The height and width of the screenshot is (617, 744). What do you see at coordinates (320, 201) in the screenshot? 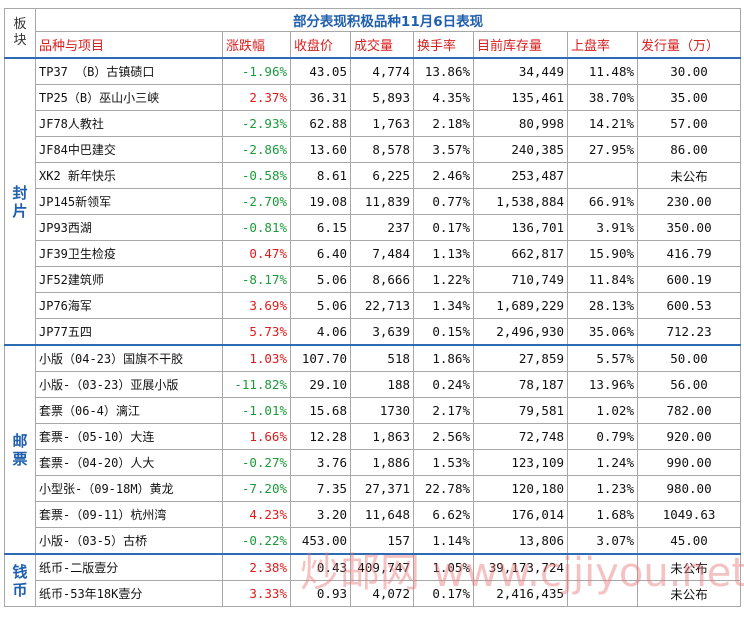
I see `table-cell: 19.08` at bounding box center [320, 201].